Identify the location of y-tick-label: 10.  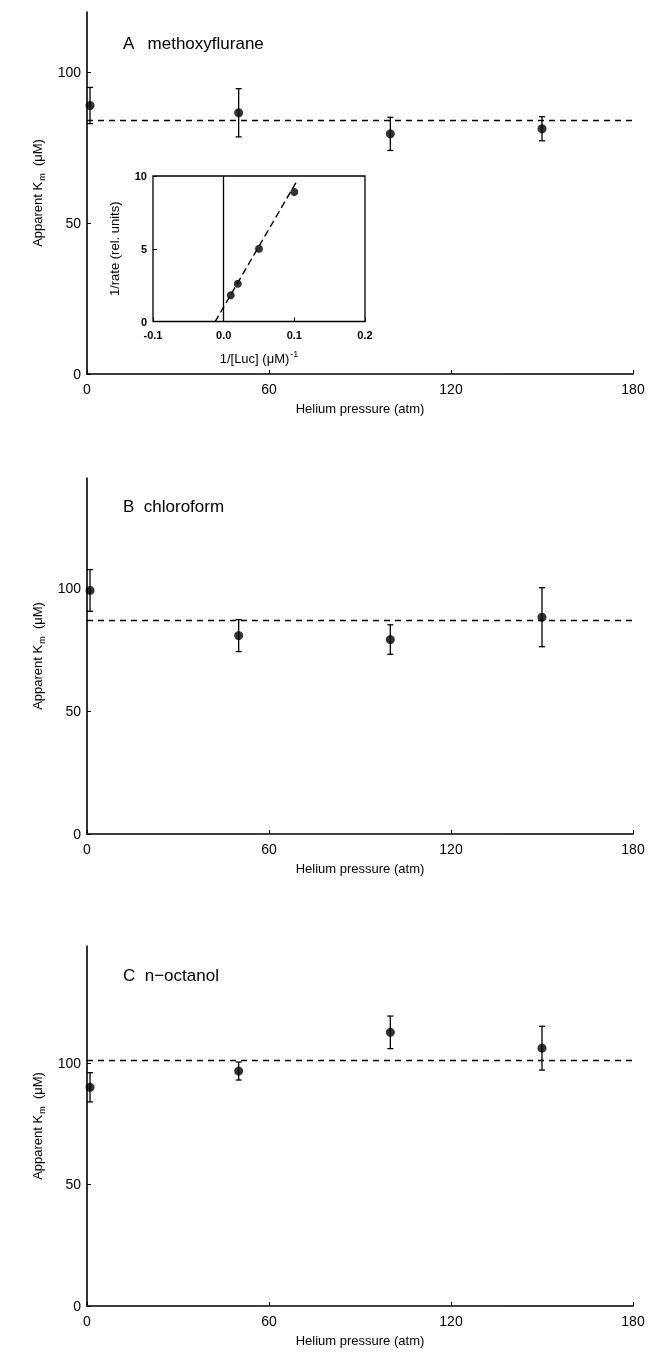
(140, 176).